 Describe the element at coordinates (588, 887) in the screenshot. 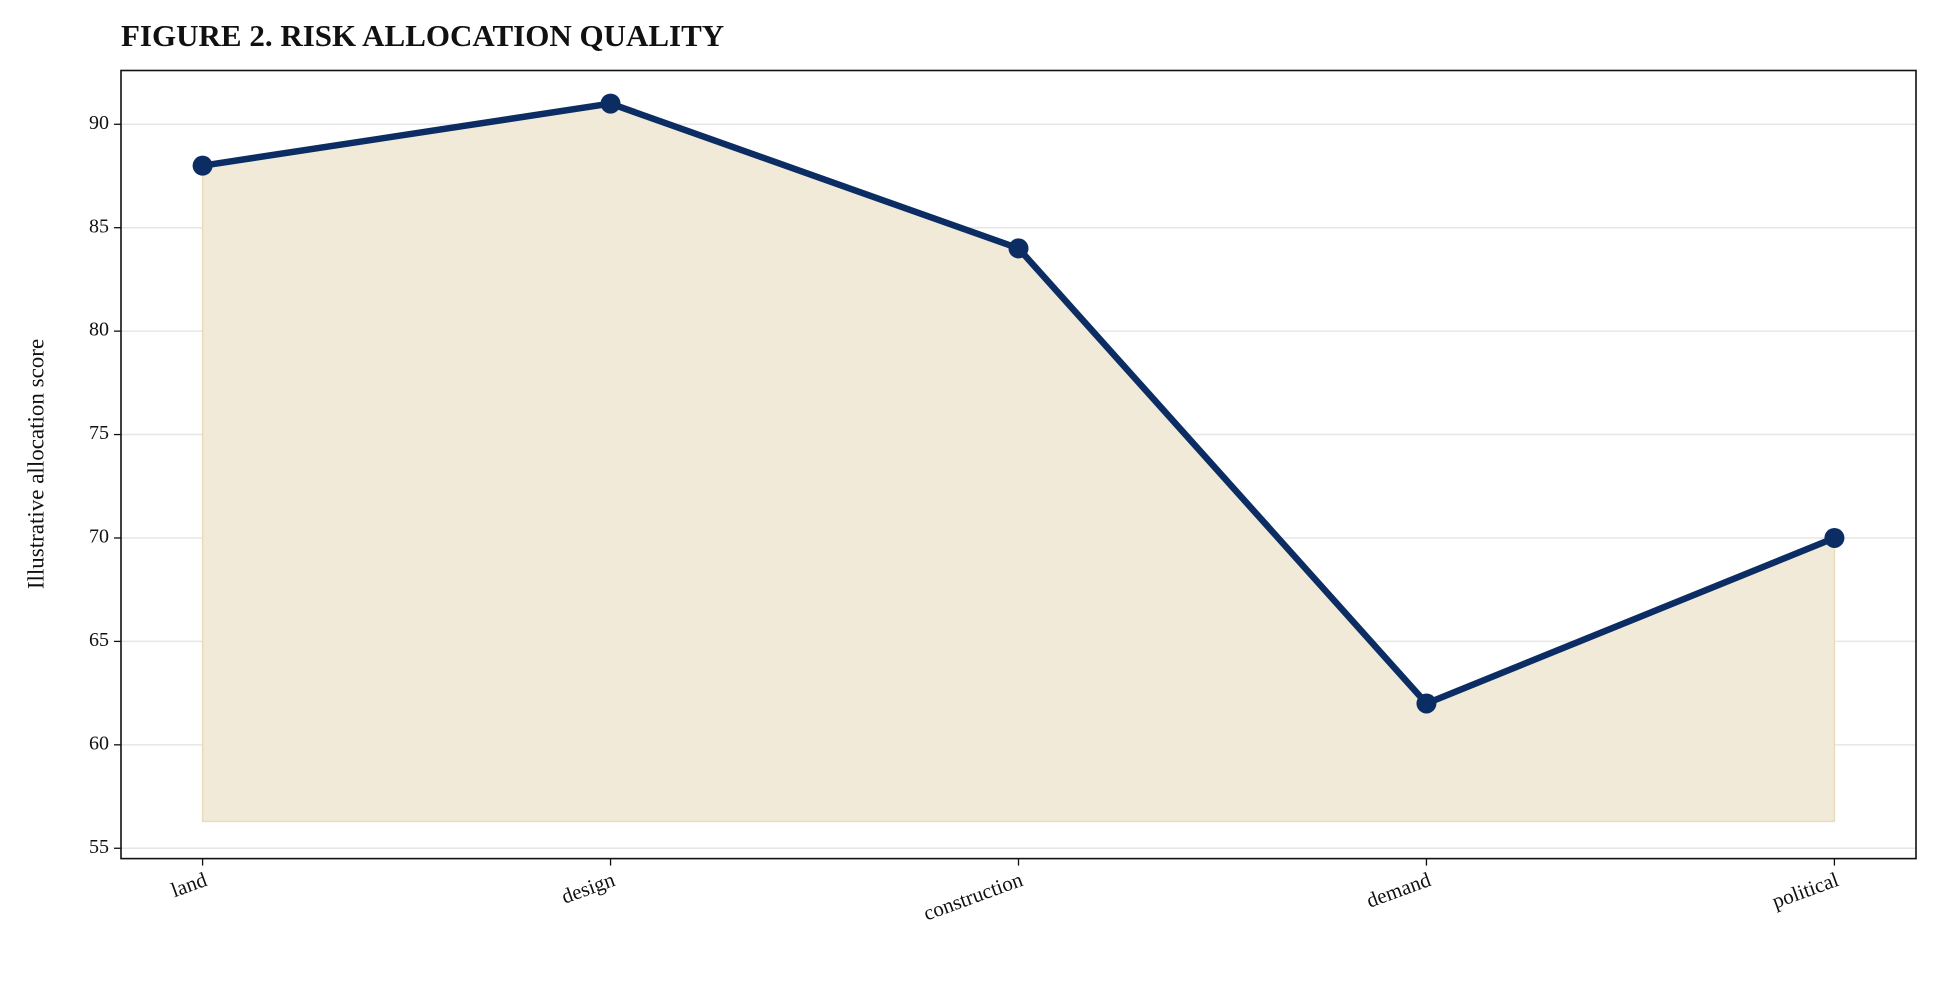

I see `x-tick-label: design` at that location.